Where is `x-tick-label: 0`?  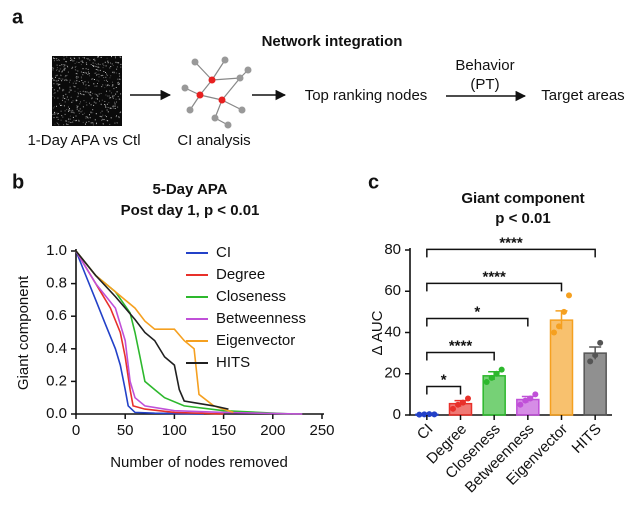
x-tick-label: 0 is located at coordinates (76, 430).